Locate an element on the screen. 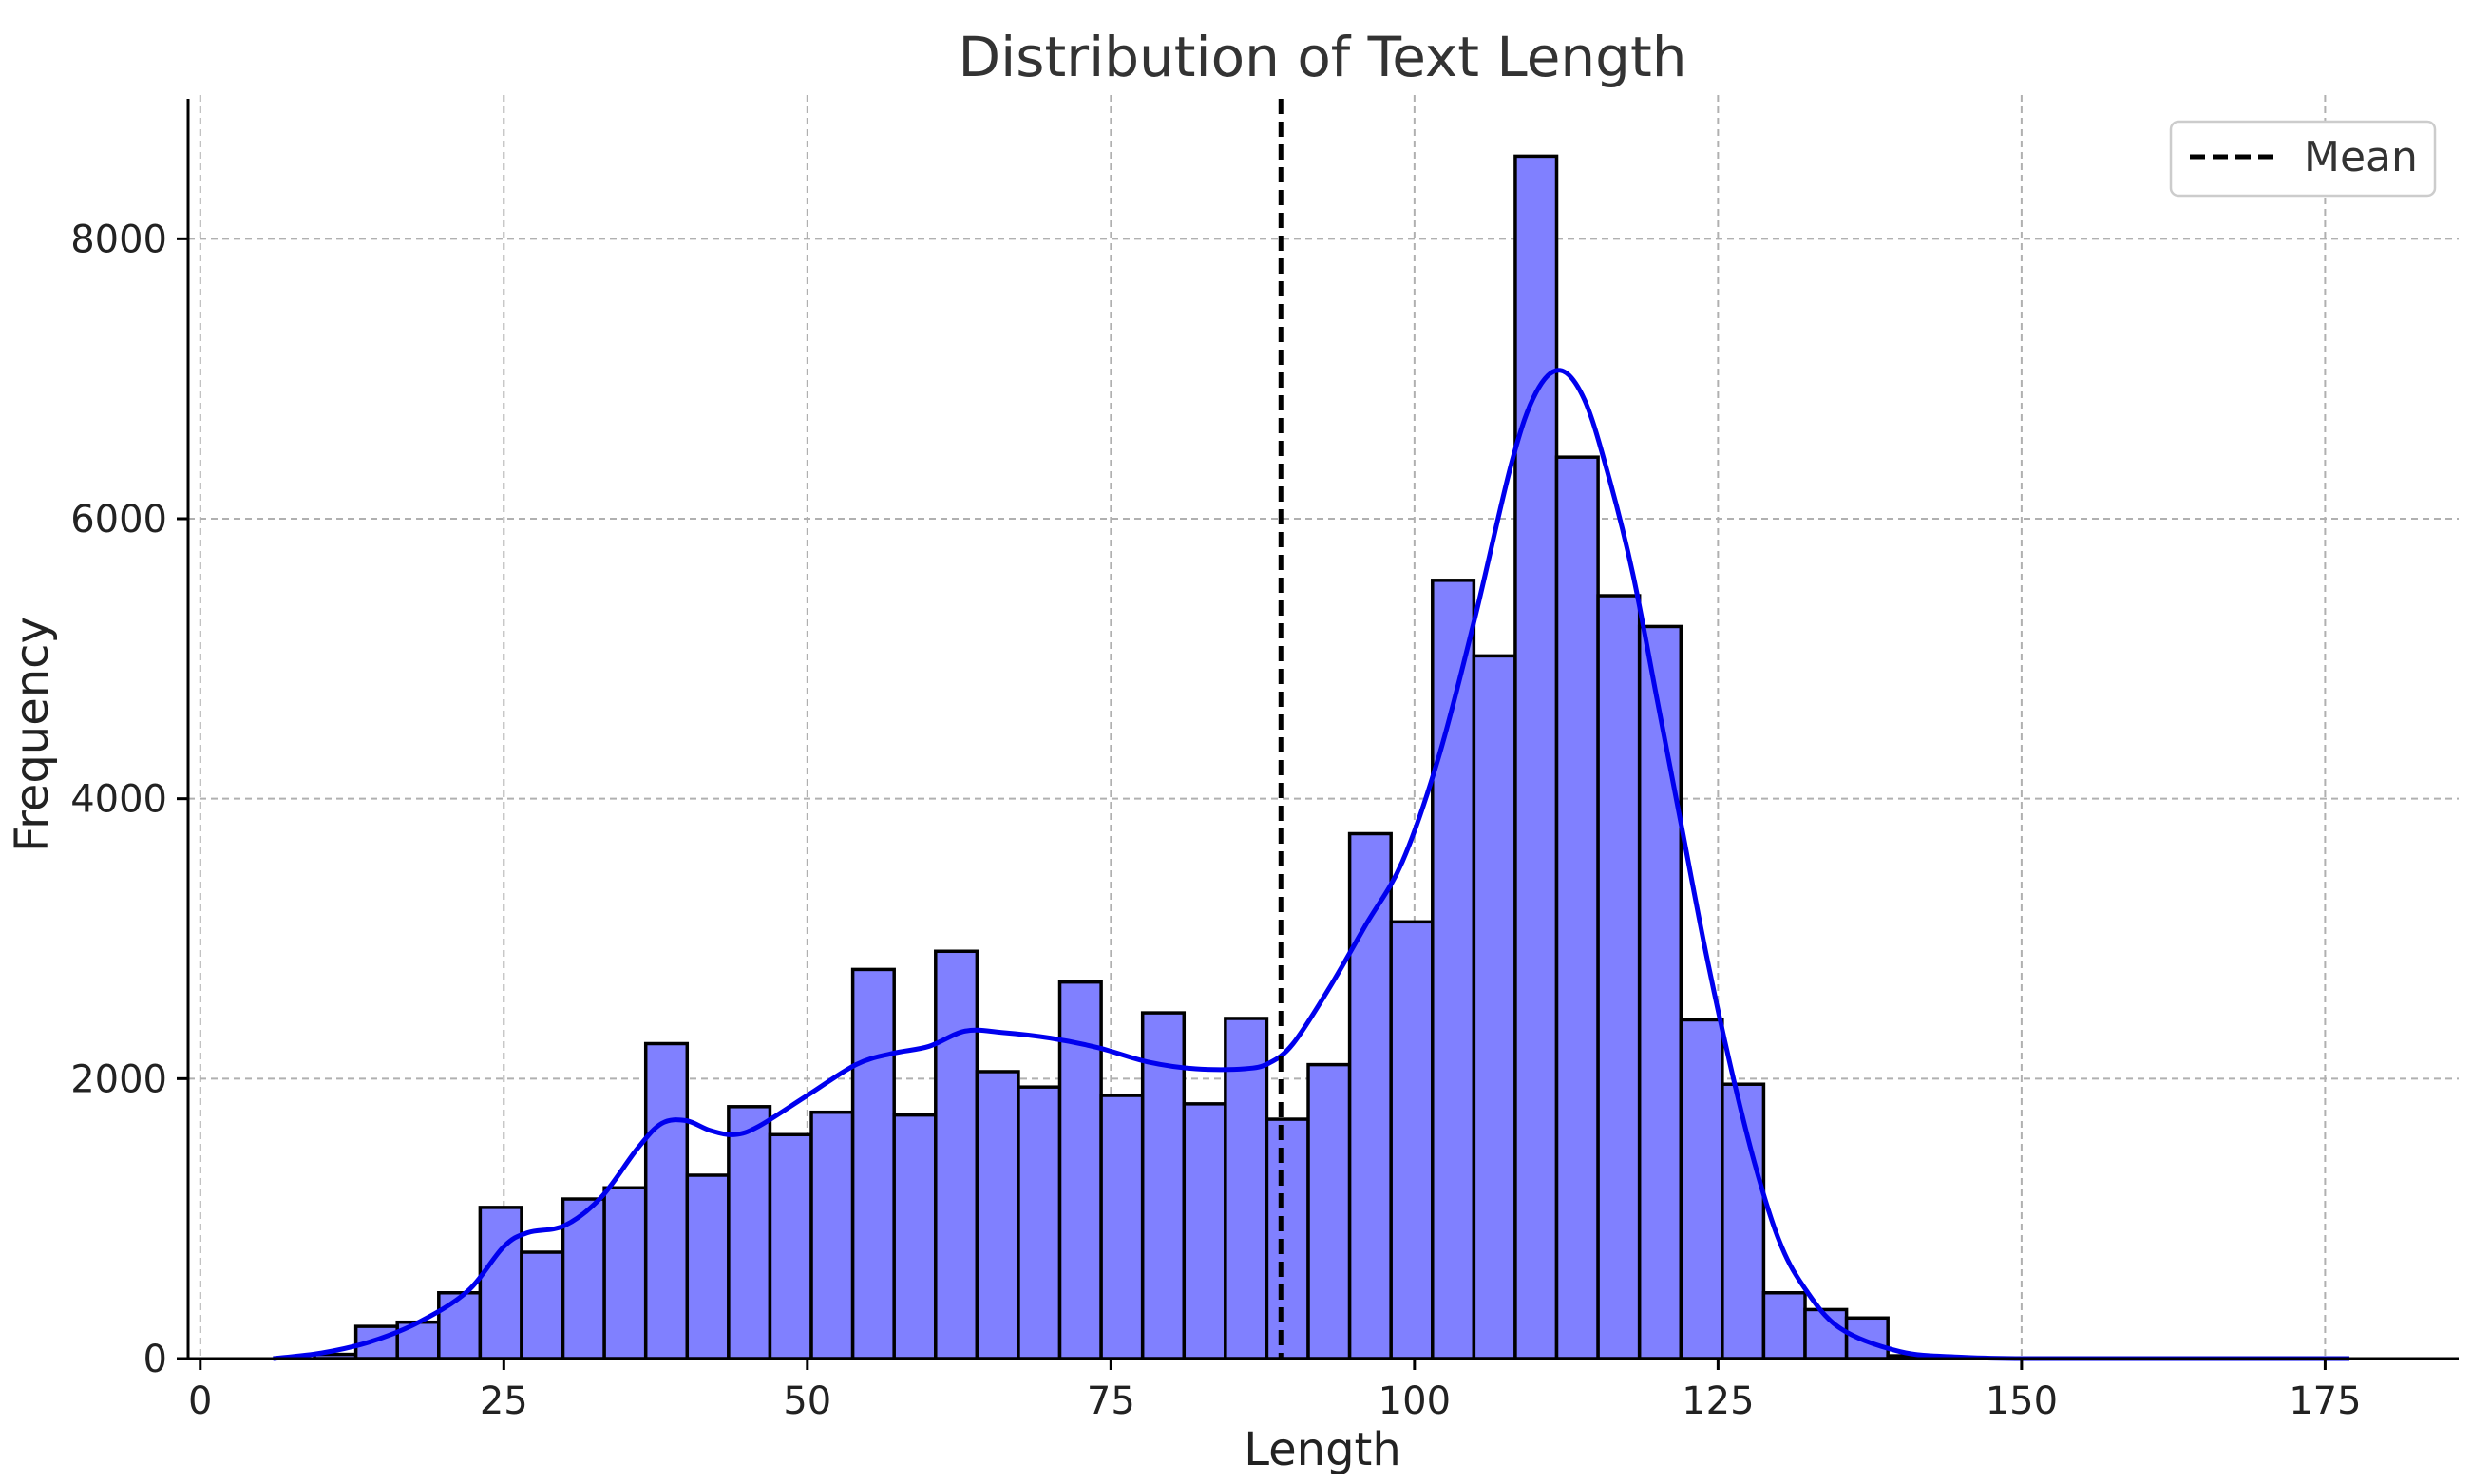 Image resolution: width=2472 pixels, height=1484 pixels. x-tick-label: 125 is located at coordinates (1718, 1401).